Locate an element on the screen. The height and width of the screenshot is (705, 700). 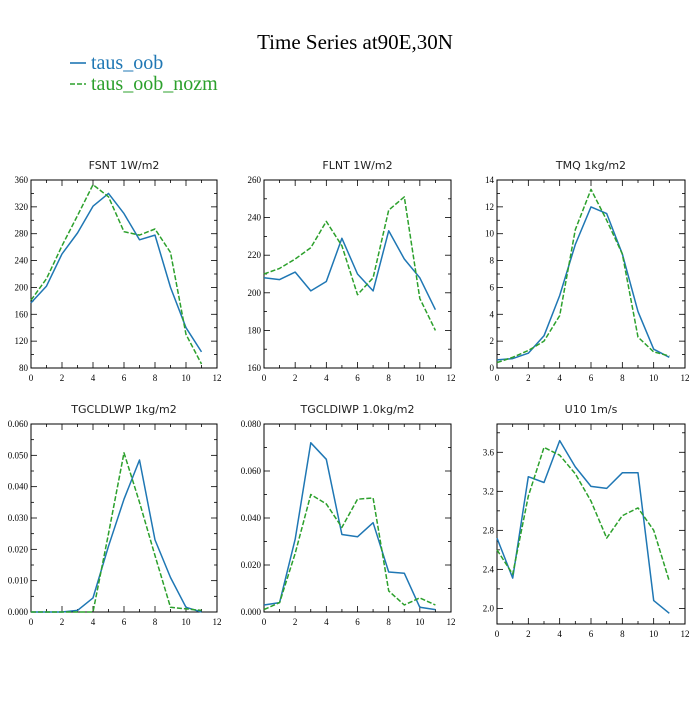
y-tick-label: 200 is located at coordinates (255, 293).